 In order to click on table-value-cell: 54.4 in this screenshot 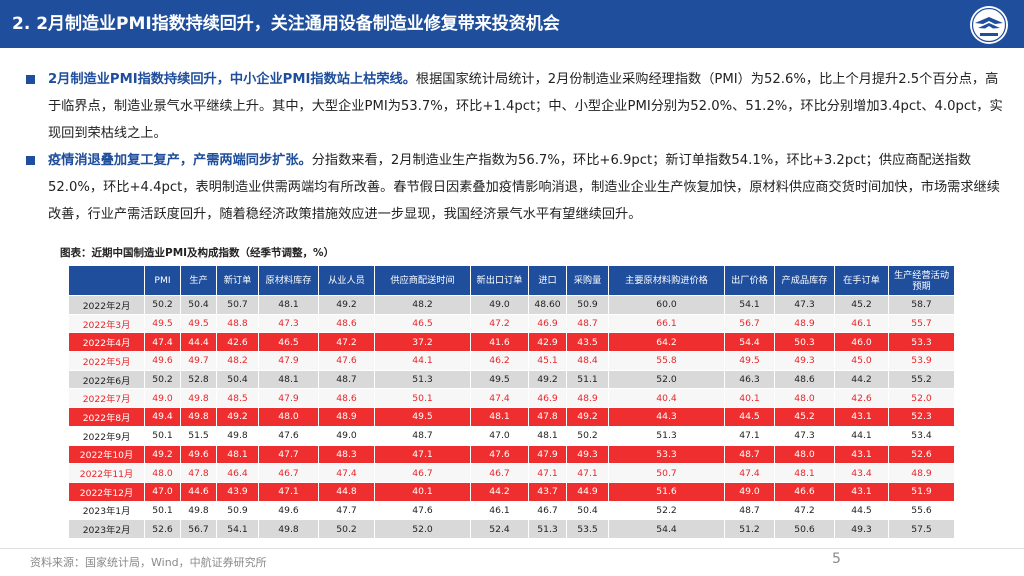, I will do `click(666, 529)`.